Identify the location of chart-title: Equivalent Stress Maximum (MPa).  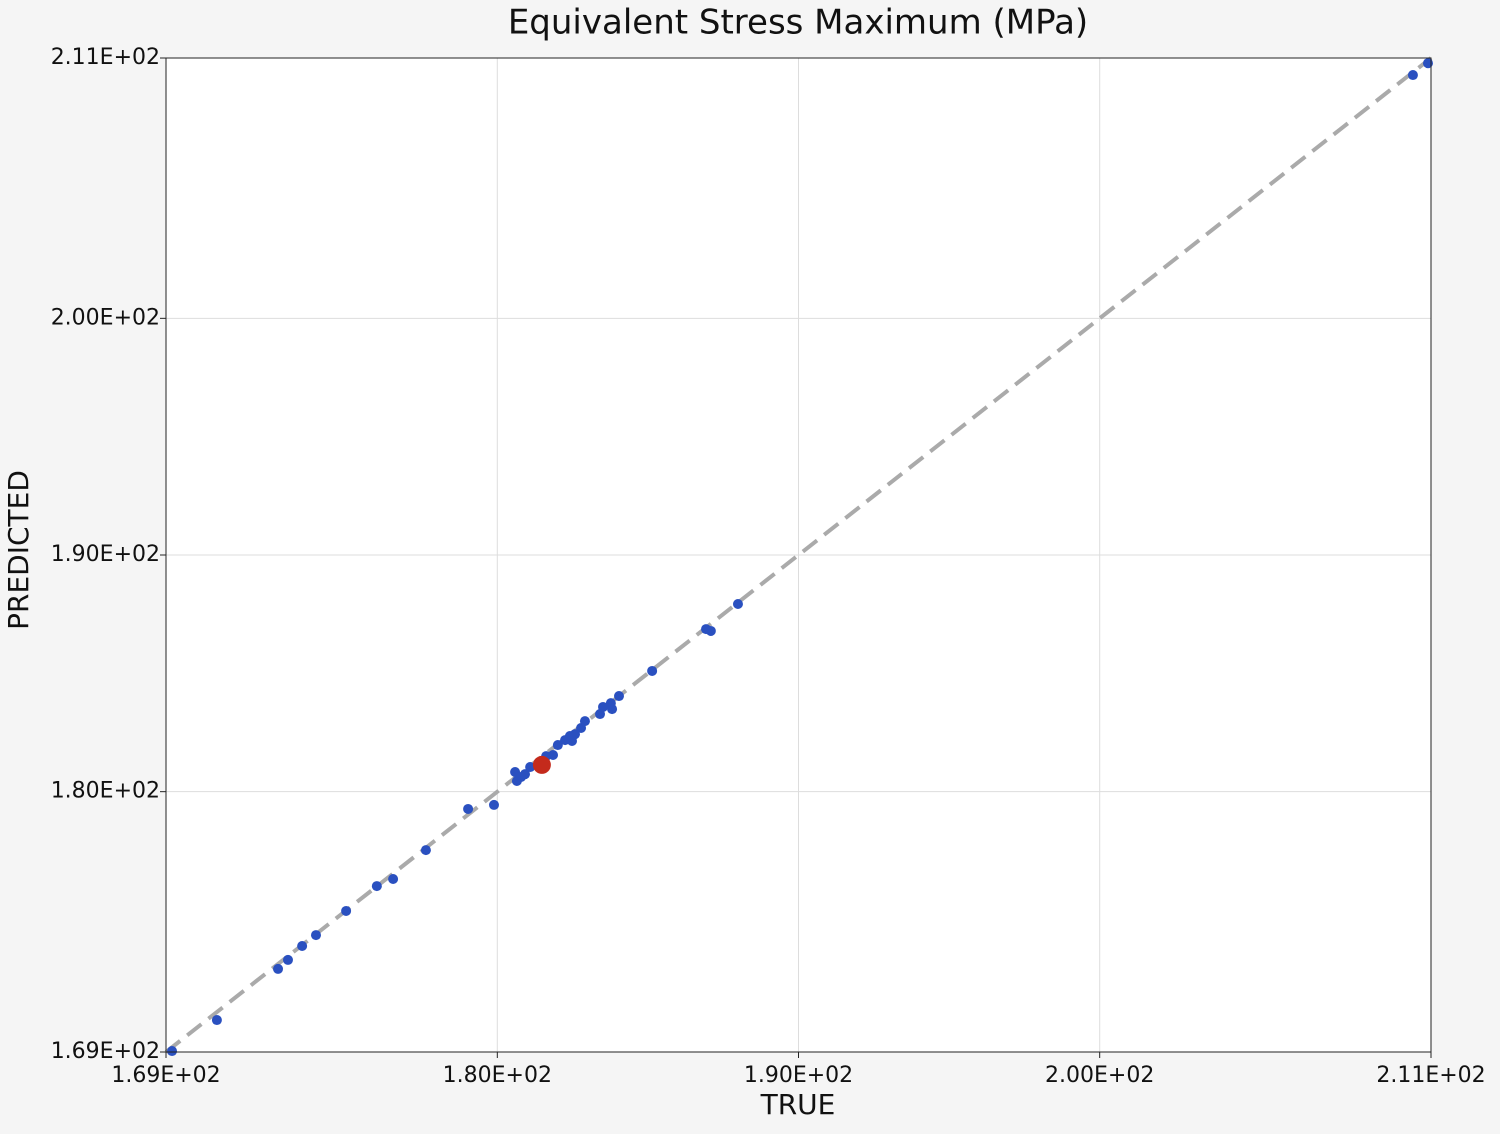
(798, 23).